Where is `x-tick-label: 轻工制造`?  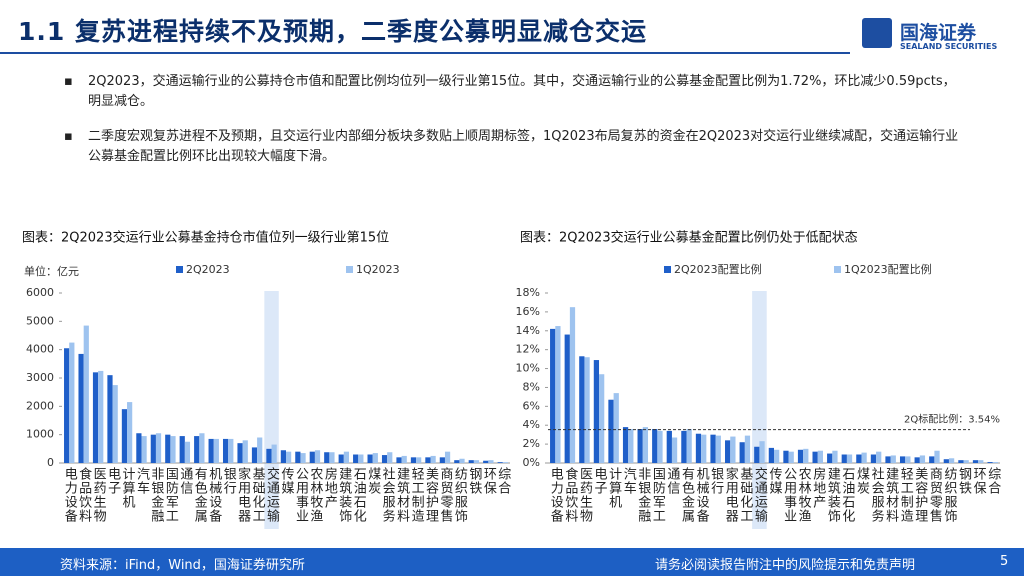 x-tick-label: 轻工制造 is located at coordinates (906, 495).